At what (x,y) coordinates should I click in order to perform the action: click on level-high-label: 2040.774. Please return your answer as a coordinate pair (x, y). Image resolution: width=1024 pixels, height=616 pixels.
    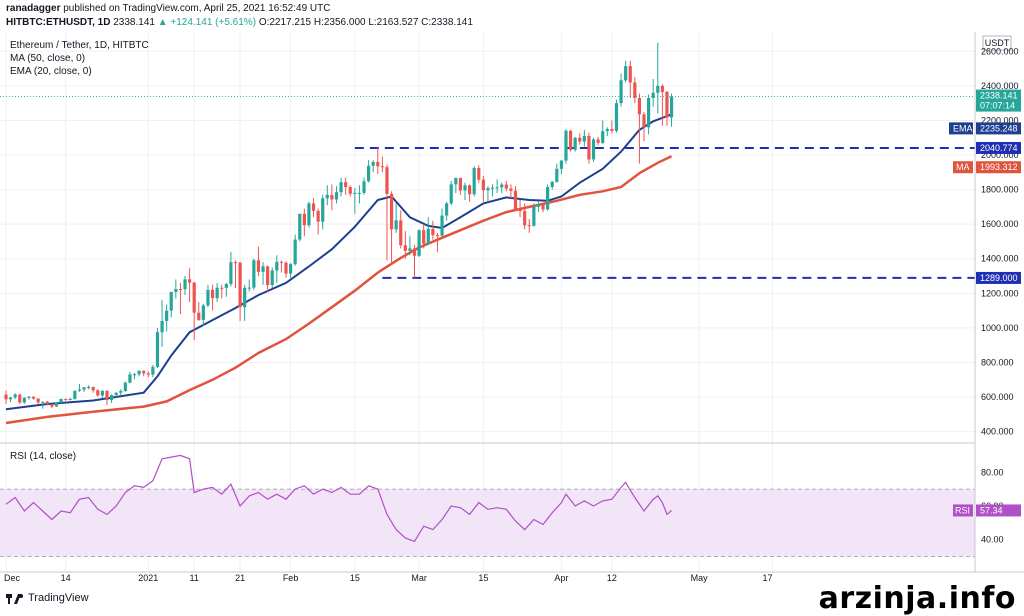
    Looking at the image, I should click on (998, 147).